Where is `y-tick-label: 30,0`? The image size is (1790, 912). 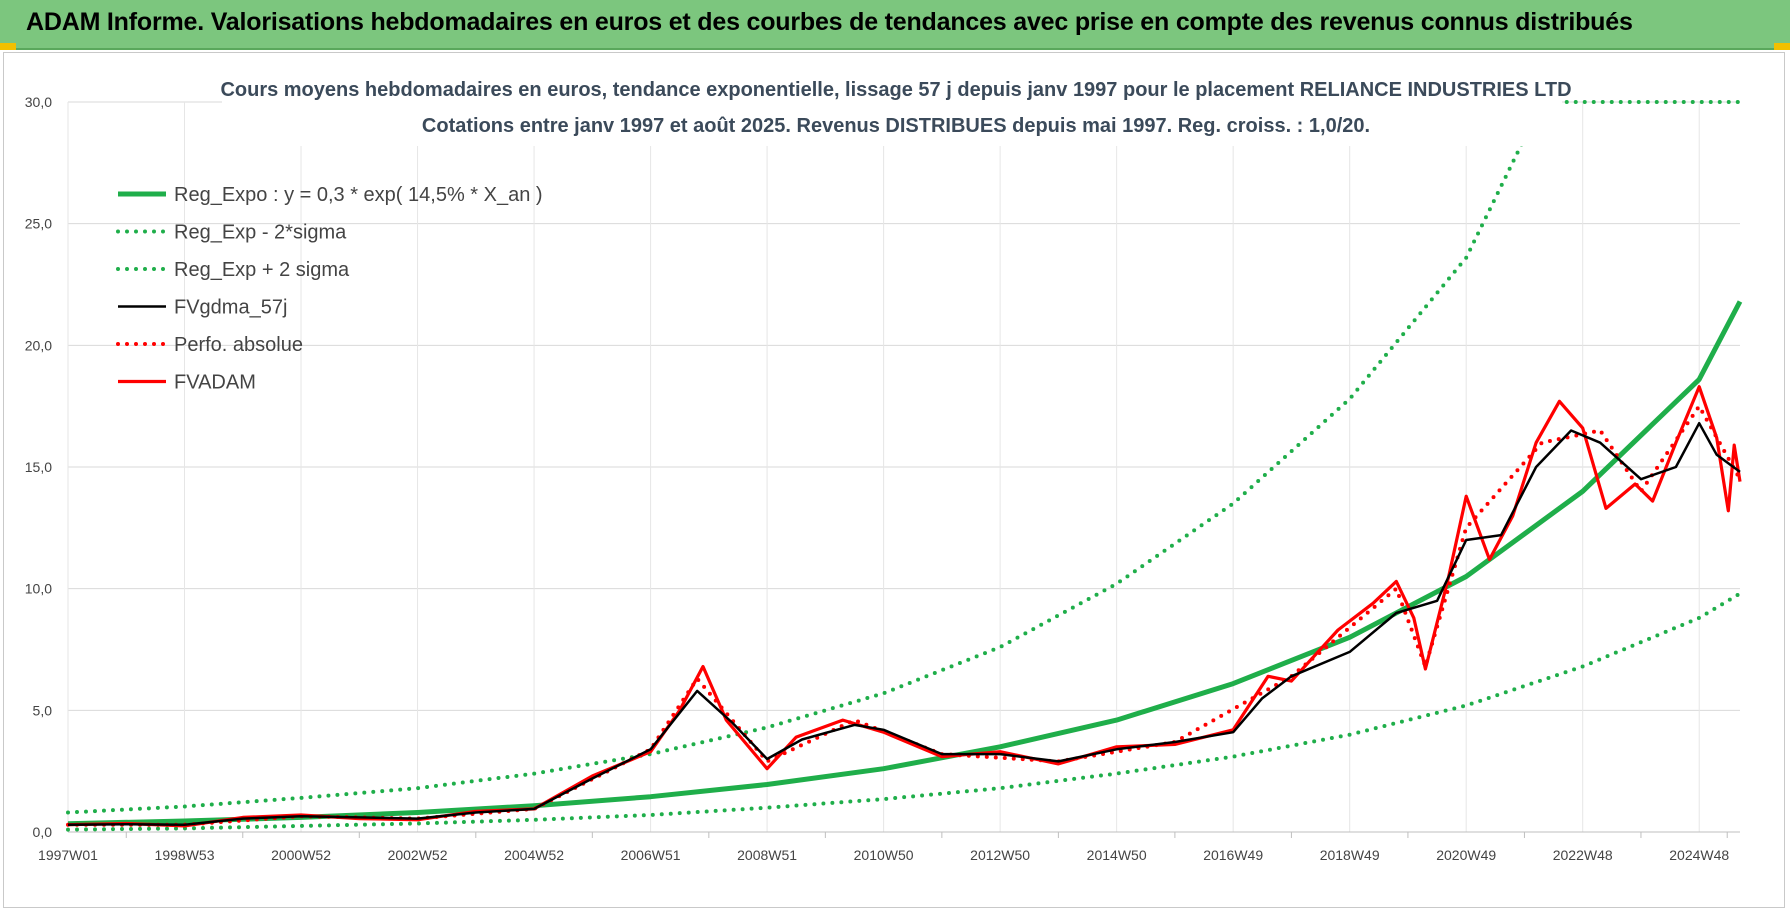 y-tick-label: 30,0 is located at coordinates (38, 102).